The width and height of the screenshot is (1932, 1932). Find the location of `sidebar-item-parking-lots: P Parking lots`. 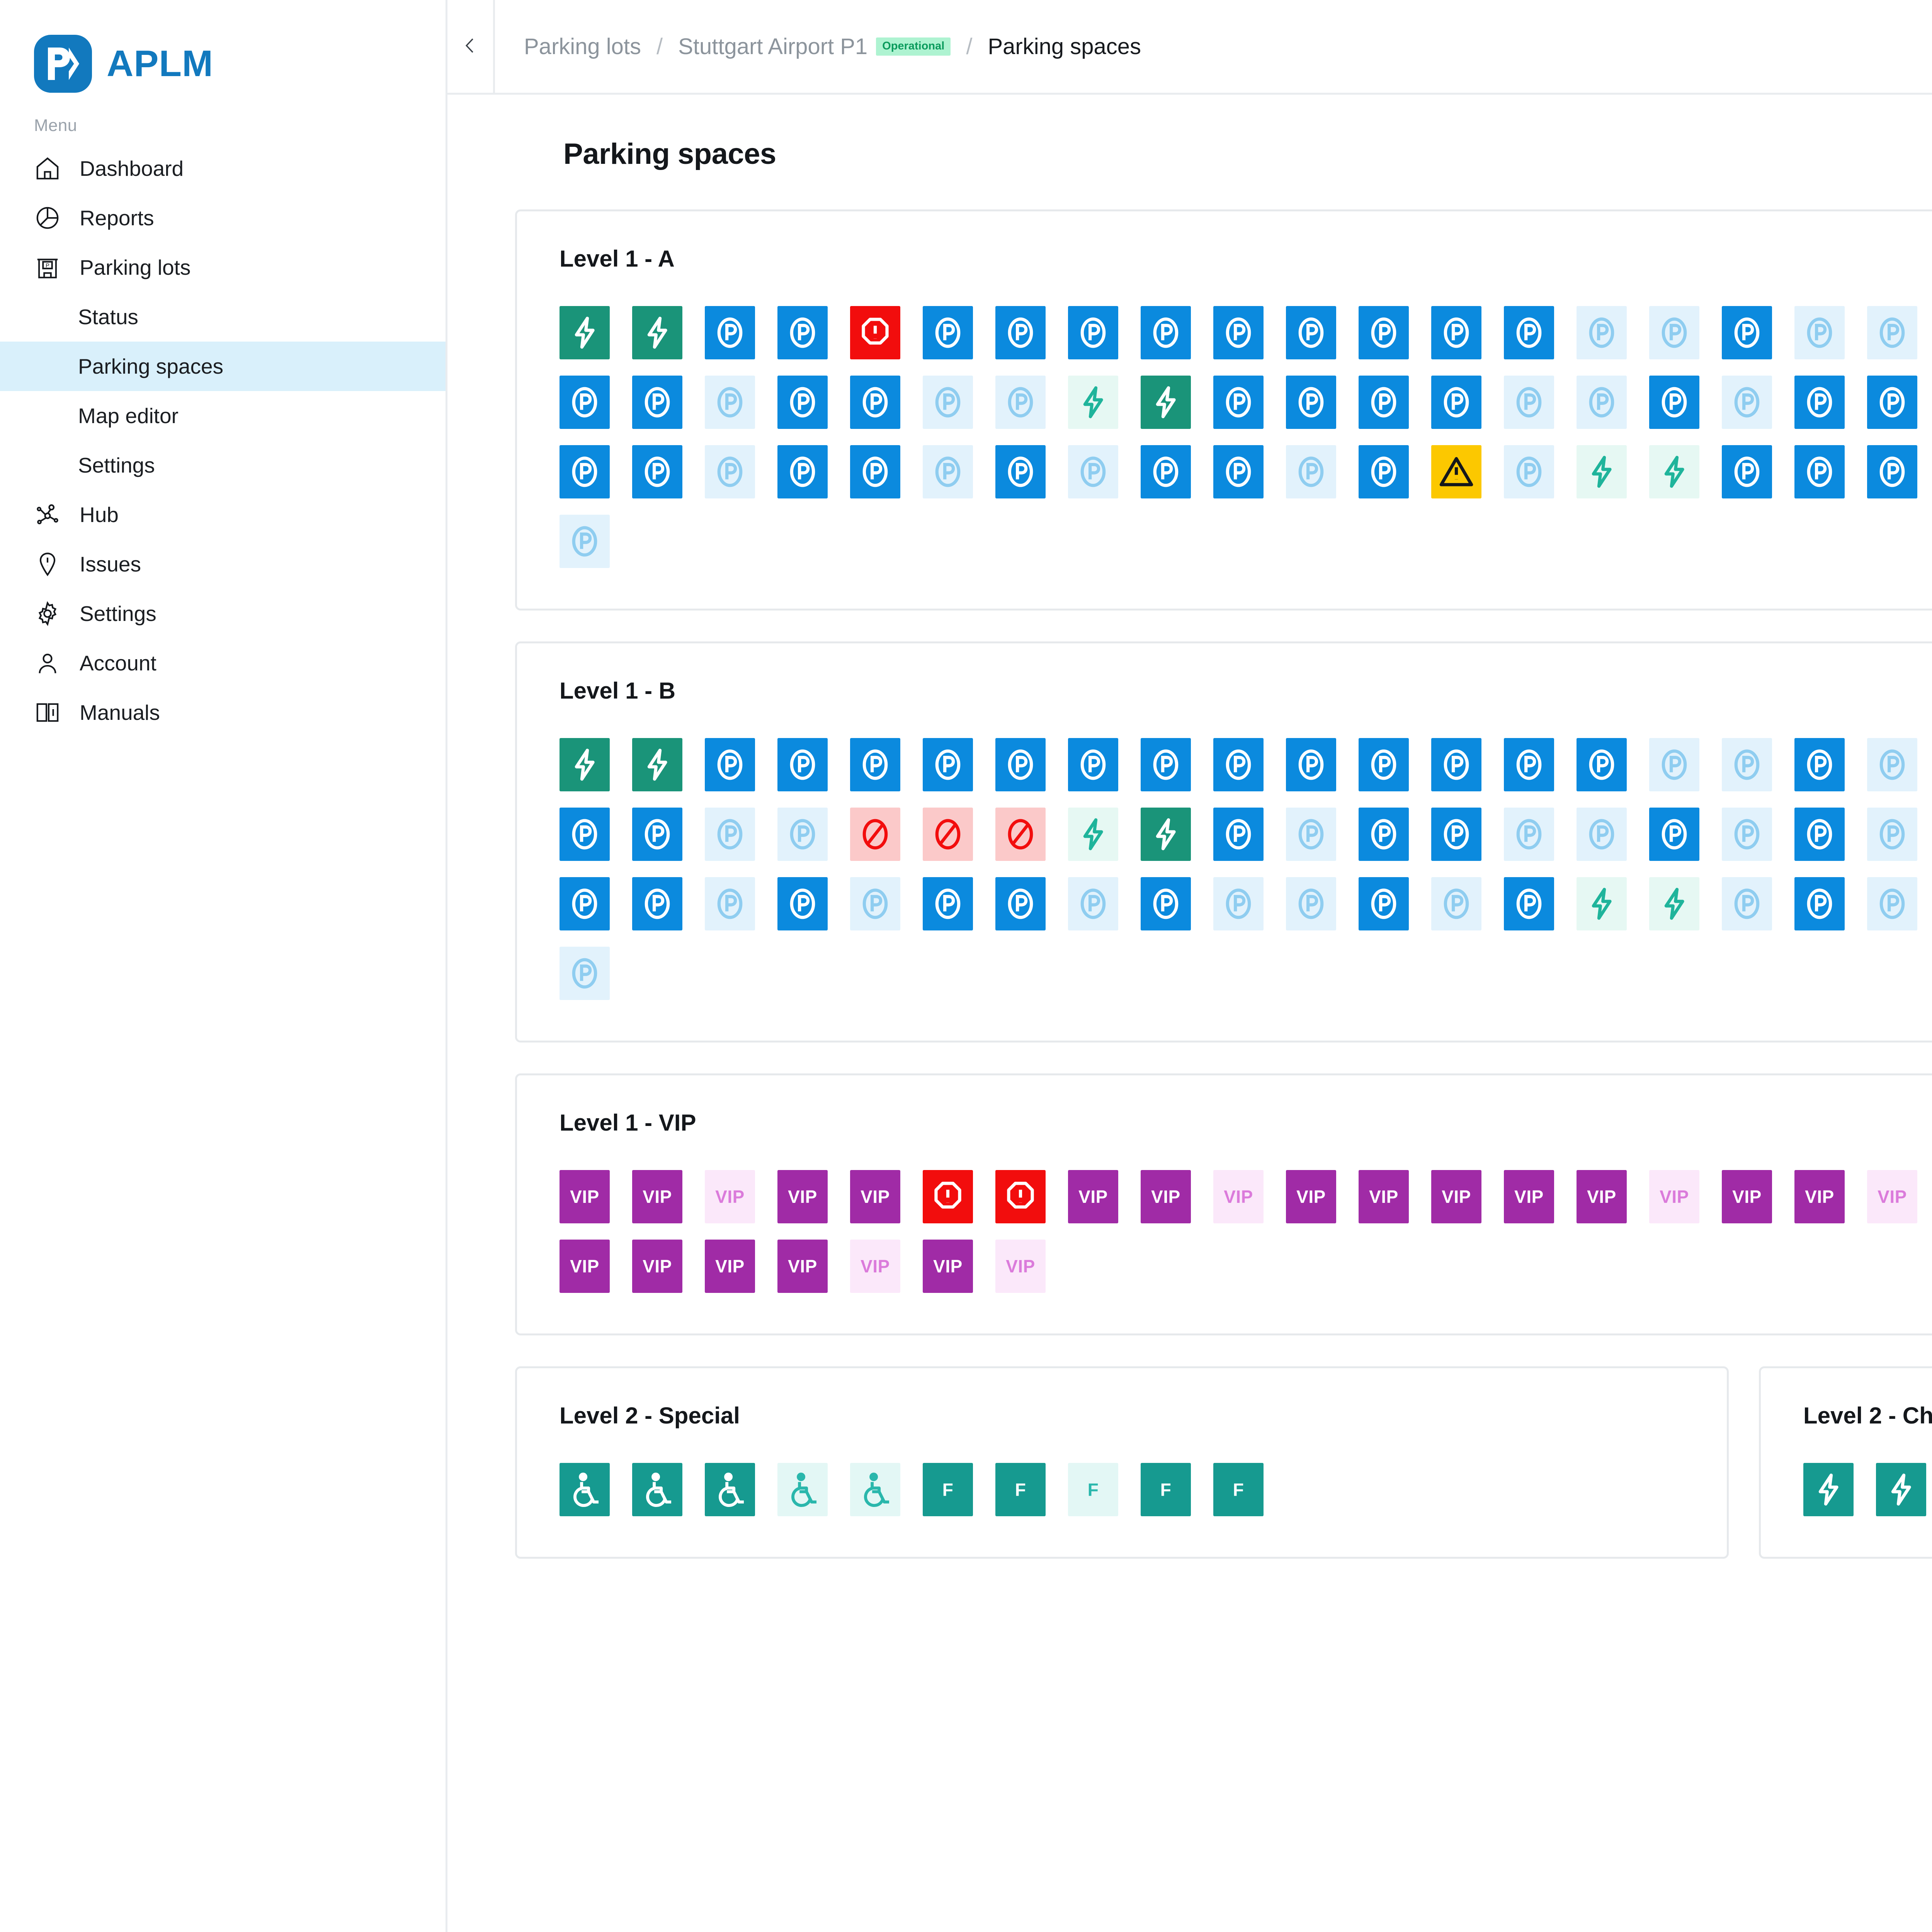

sidebar-item-parking-lots: P Parking lots is located at coordinates (223, 268).